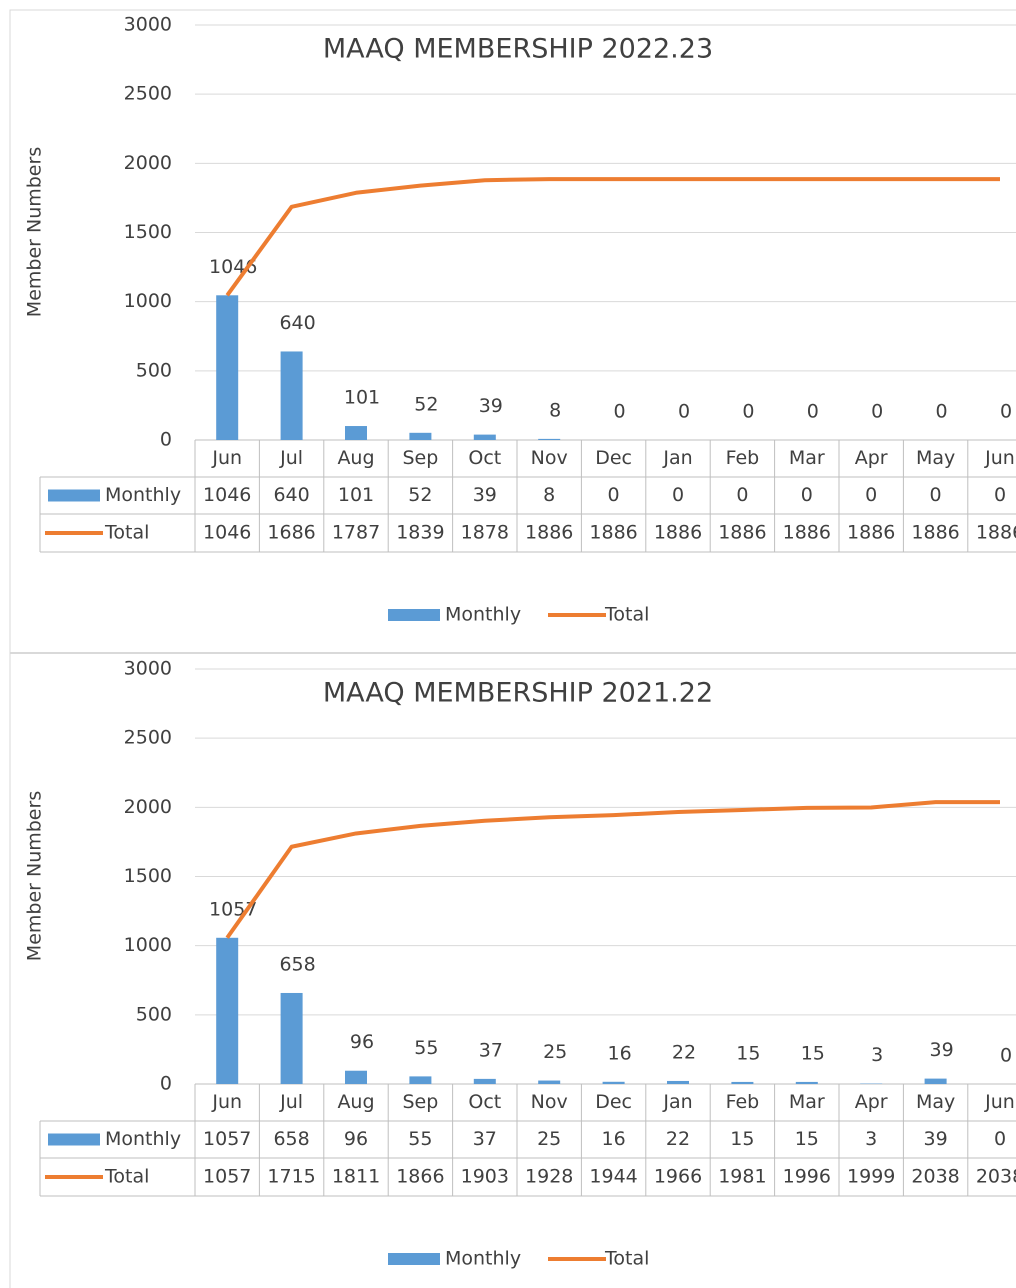  I want to click on table-value: 640, so click(291, 495).